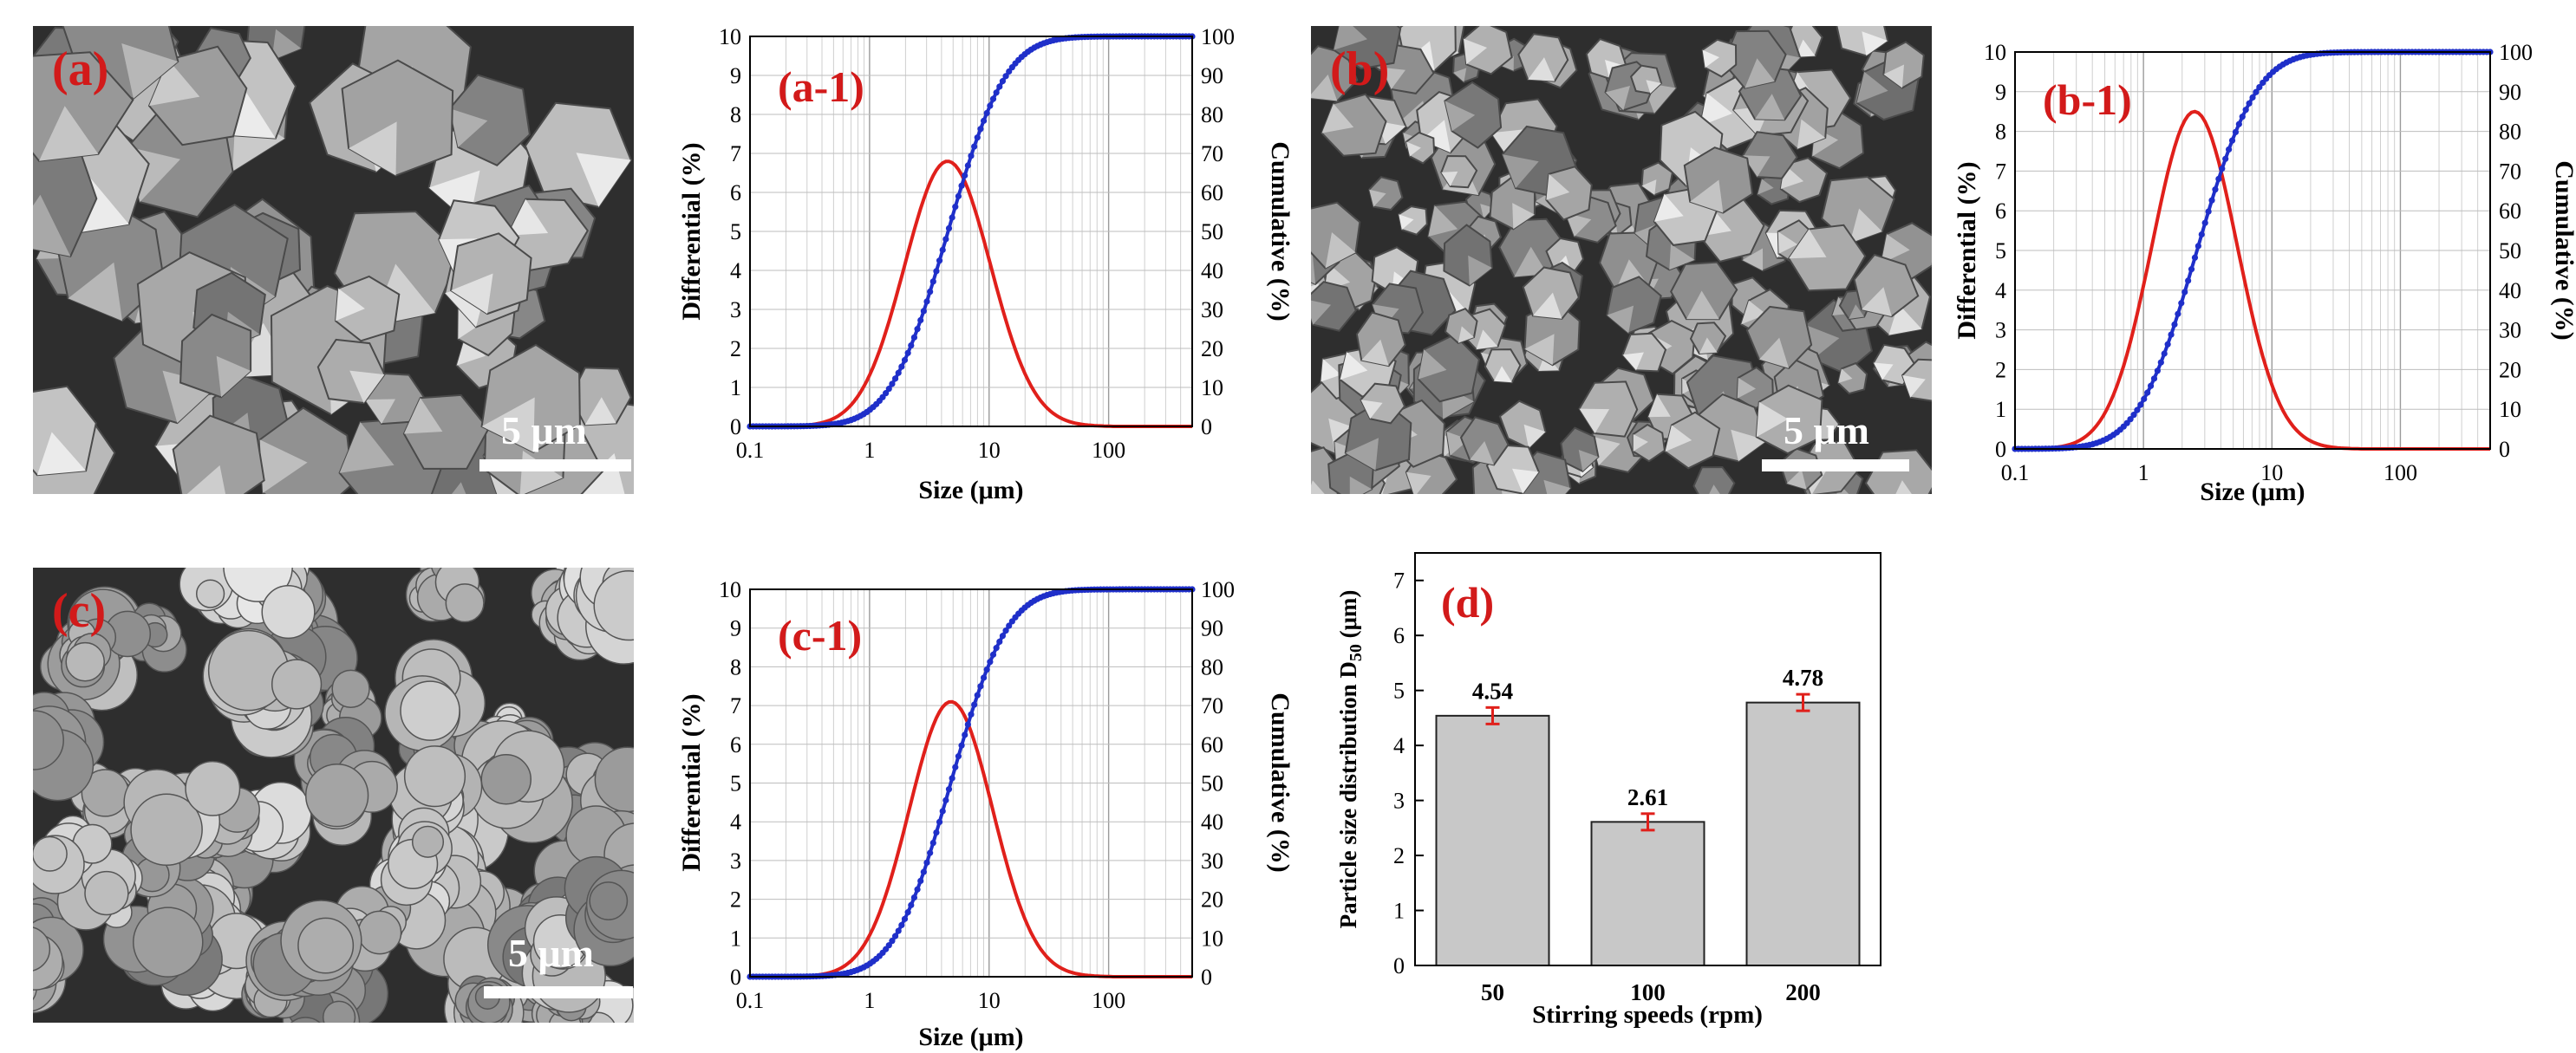  Describe the element at coordinates (736, 861) in the screenshot. I see `chart-c1-ytick-left: 3` at that location.